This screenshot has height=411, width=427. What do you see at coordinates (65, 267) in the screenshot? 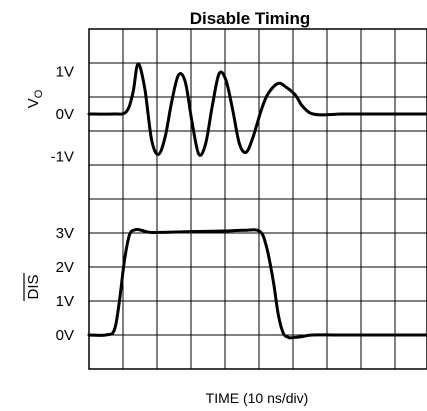
I see `y-tick-label: 2V` at bounding box center [65, 267].